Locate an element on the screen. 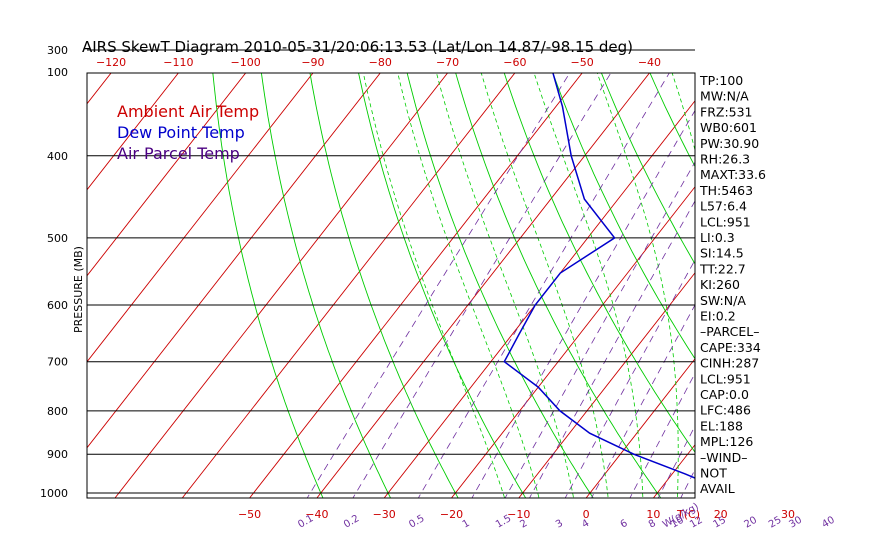 The image size is (870, 560). mixing-ratio-label: 3 is located at coordinates (559, 524).